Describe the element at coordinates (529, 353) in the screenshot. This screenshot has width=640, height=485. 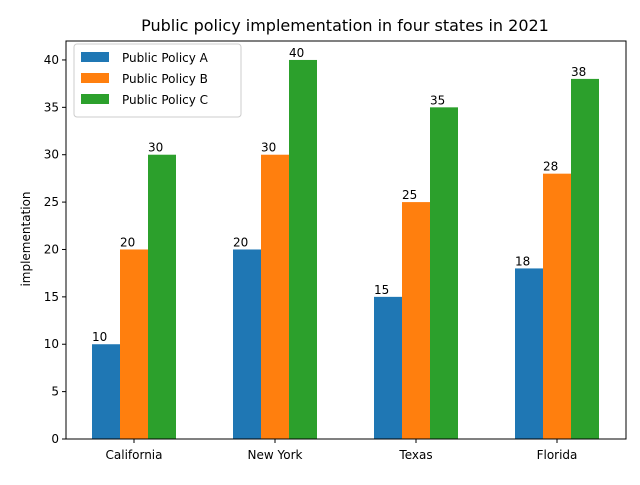
I see `bar-public-policy-a-florida` at that location.